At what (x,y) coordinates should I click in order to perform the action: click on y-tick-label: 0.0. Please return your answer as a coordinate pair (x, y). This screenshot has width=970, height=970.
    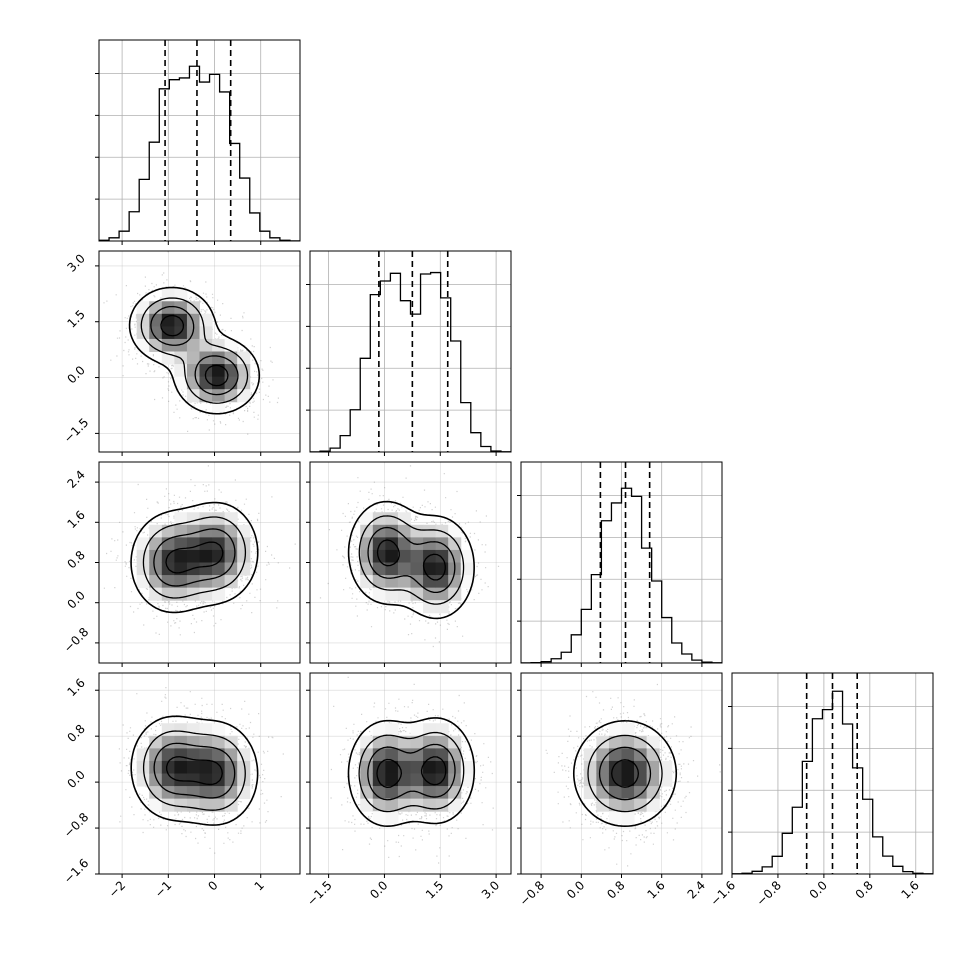
    Looking at the image, I should click on (75, 779).